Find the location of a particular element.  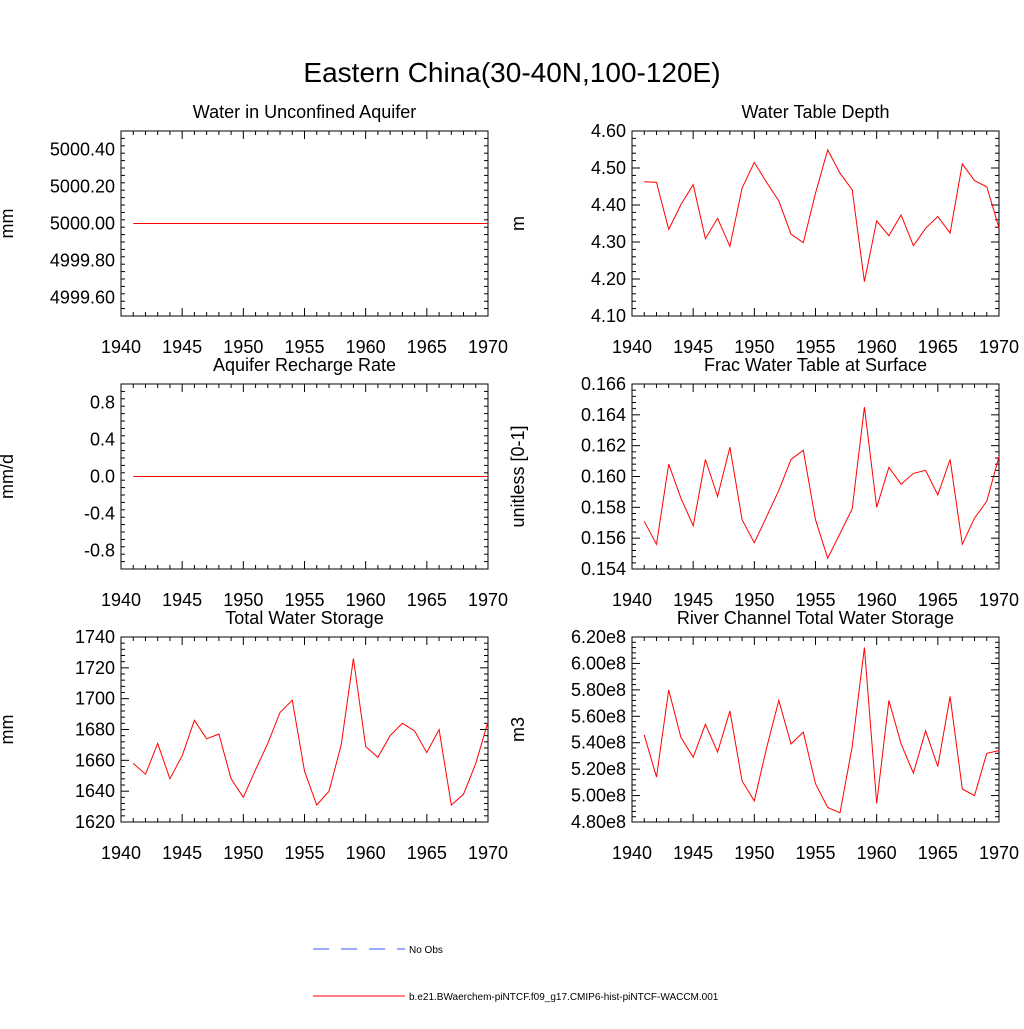

y-tick-label: 1740 is located at coordinates (95, 637).